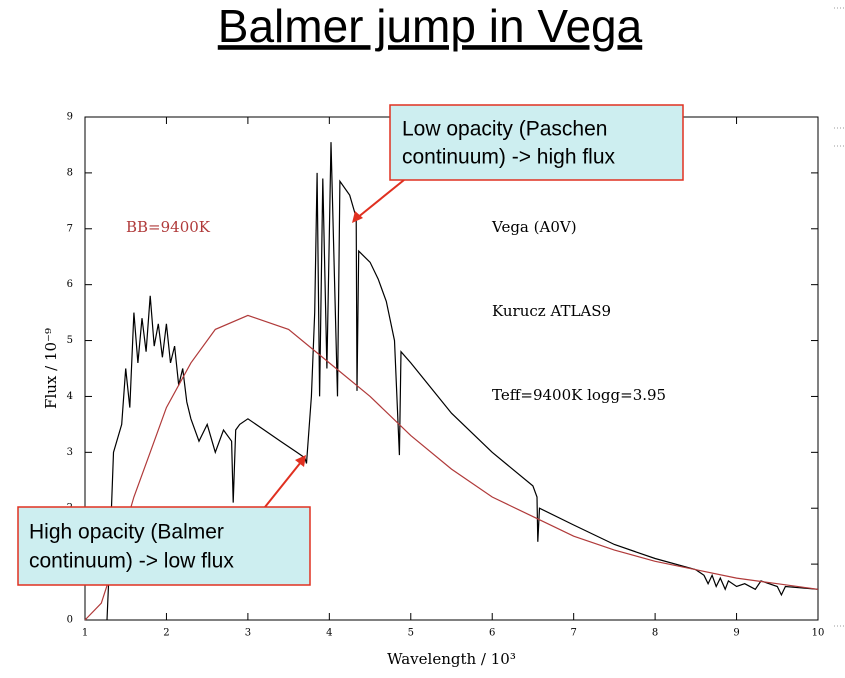 Image resolution: width=845 pixels, height=678 pixels. I want to click on x-tick-label: 1, so click(85, 633).